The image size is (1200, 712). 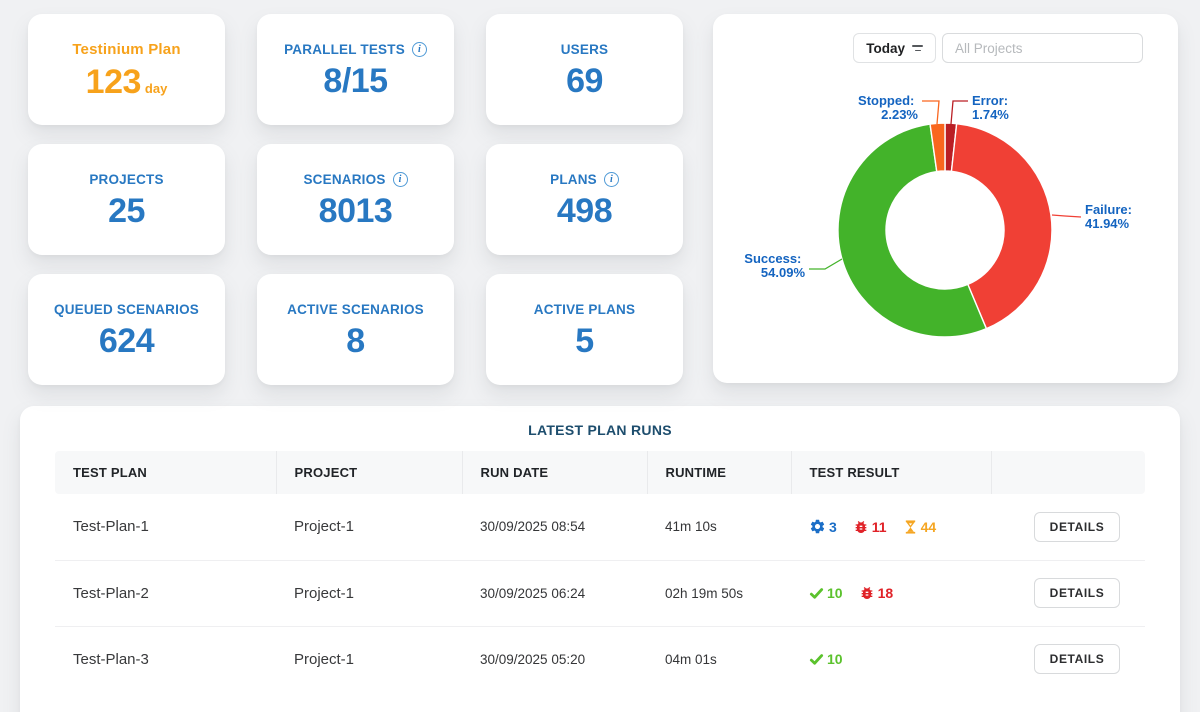 I want to click on donut-label-success: Success: 54.09%, so click(x=774, y=265).